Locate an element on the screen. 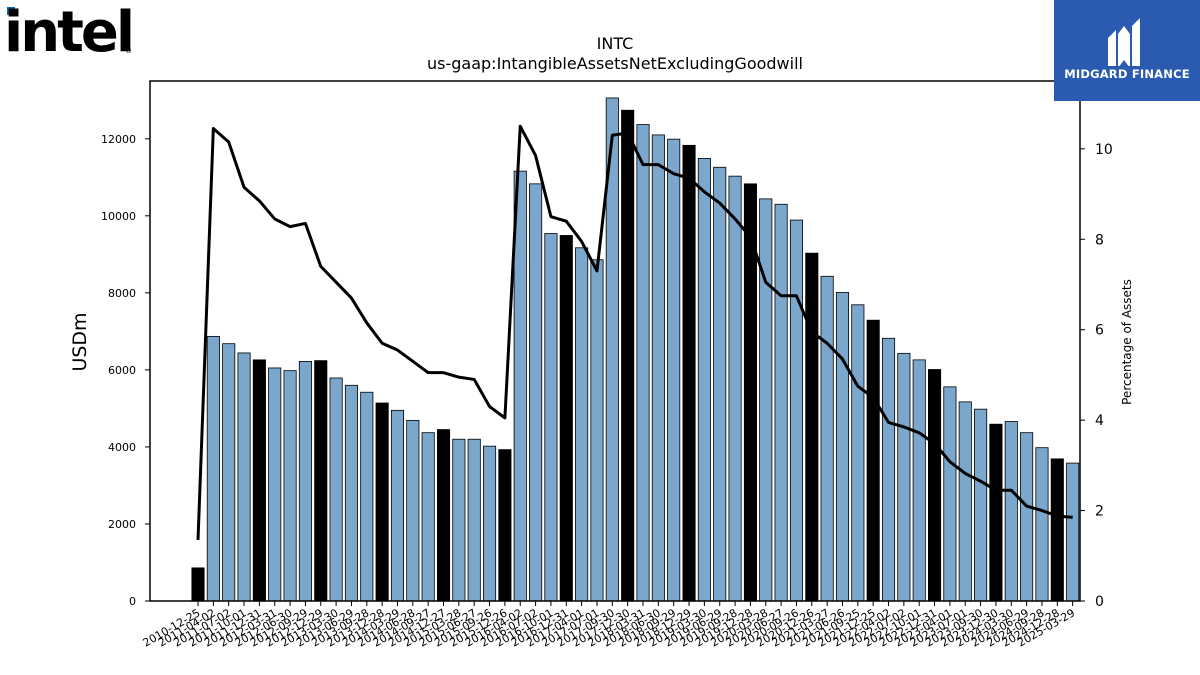  y-tick-label: 2000 is located at coordinates (122, 524).